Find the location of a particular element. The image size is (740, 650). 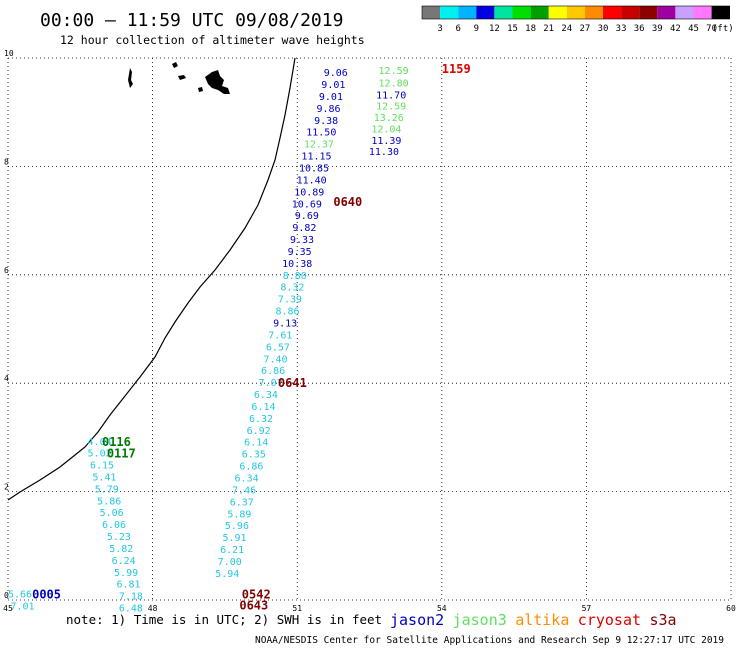

time-0643: 0643 is located at coordinates (253, 605).